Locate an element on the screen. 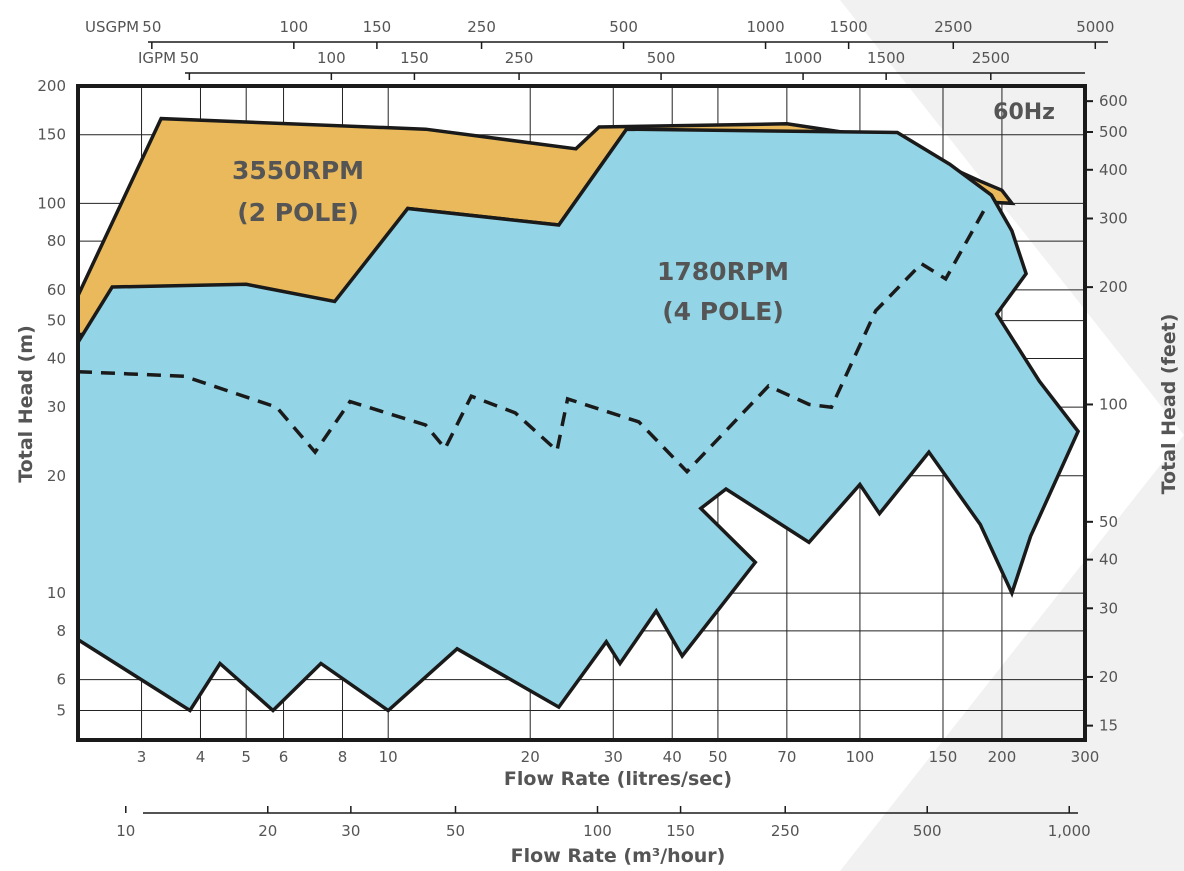 The image size is (1184, 871). m3h-tick-label: 250 is located at coordinates (785, 831).